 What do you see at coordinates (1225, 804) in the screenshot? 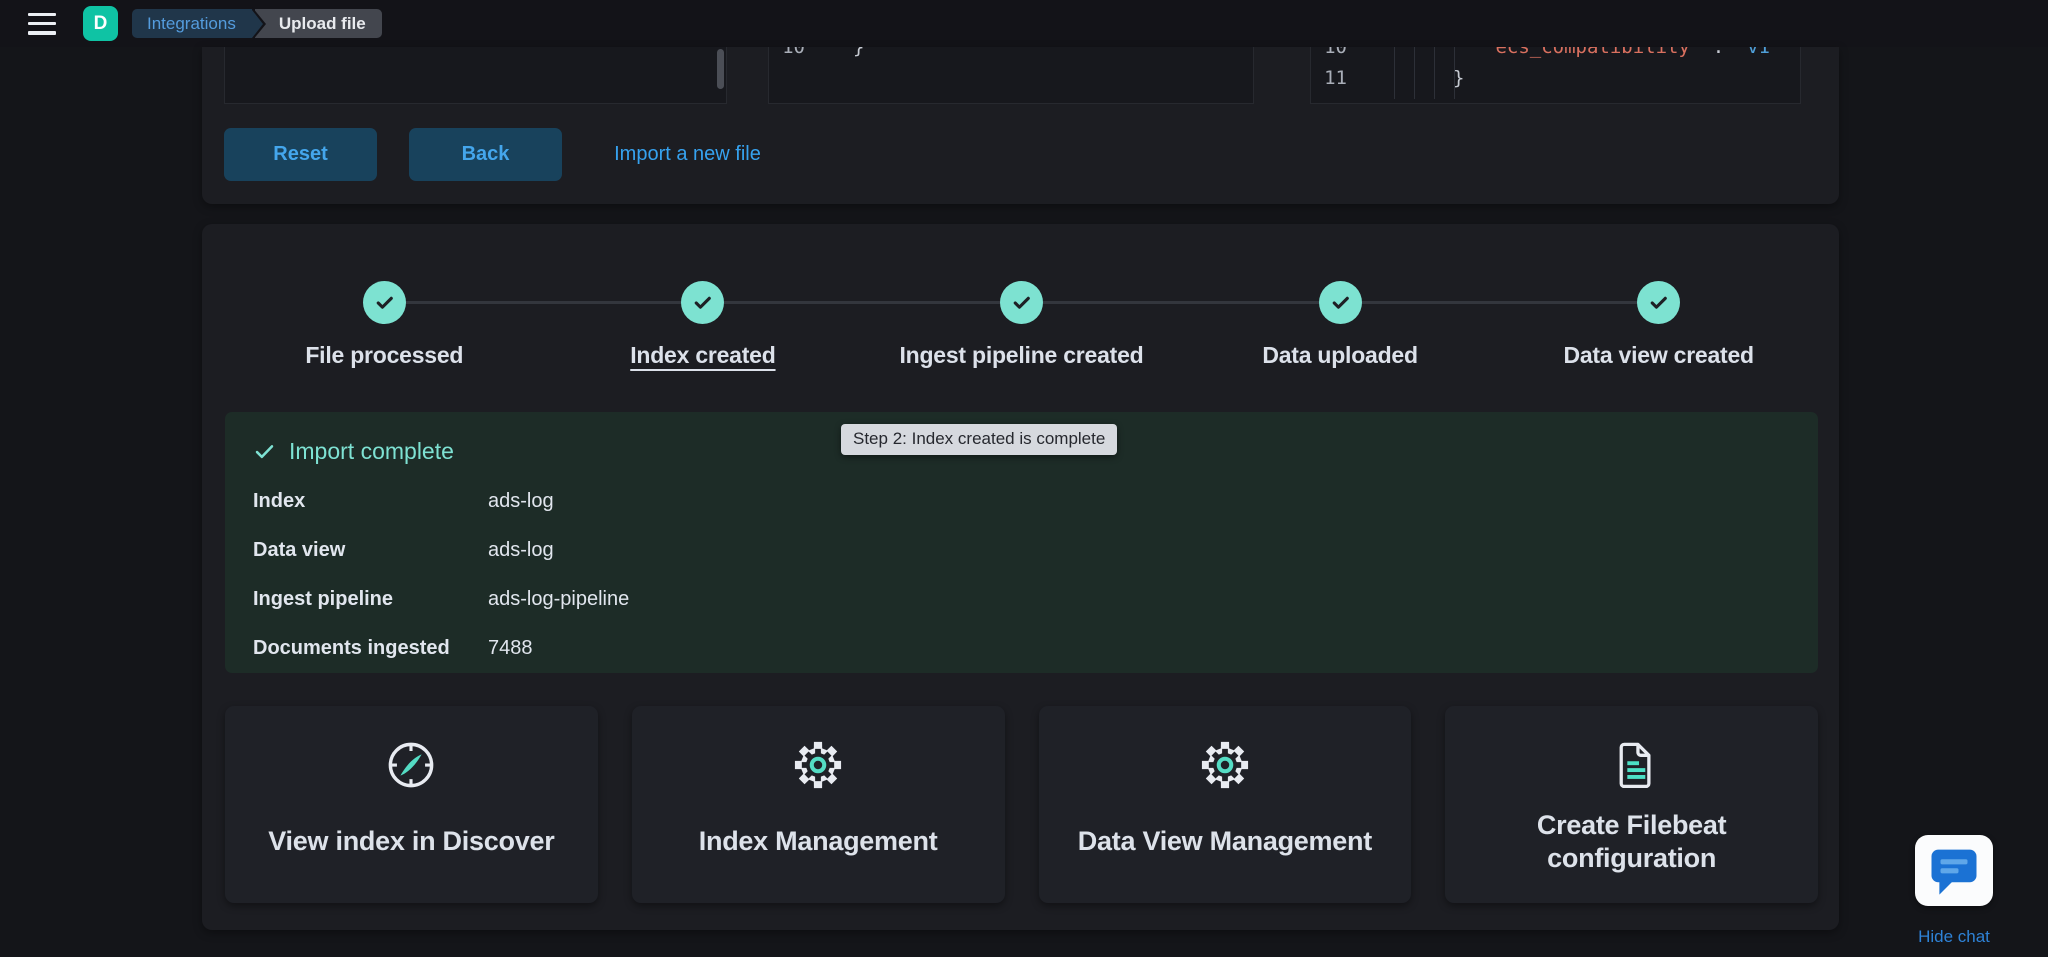
I see `card-data-view-management: Data View Management` at bounding box center [1225, 804].